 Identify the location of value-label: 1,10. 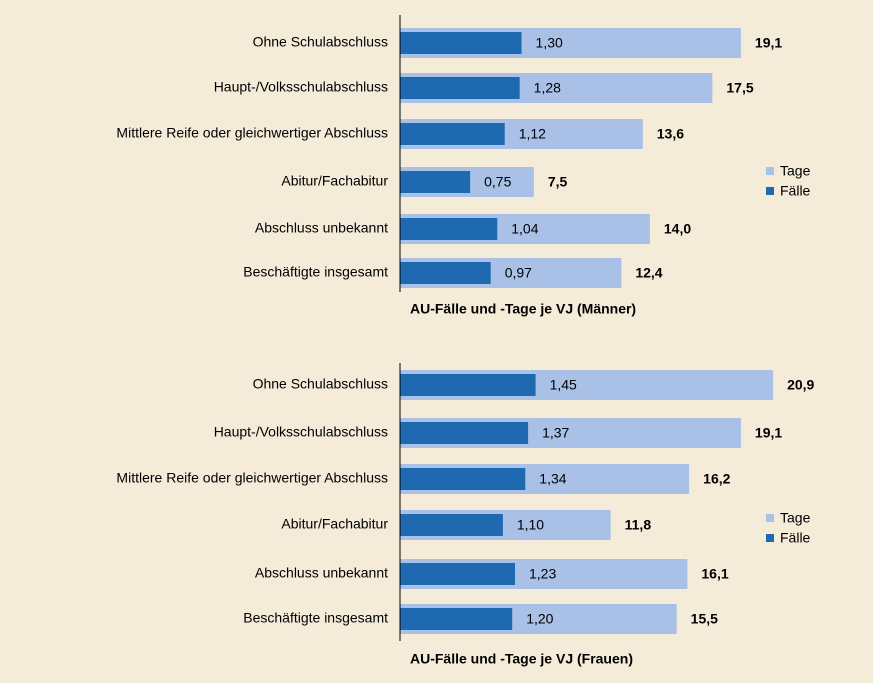
(530, 525).